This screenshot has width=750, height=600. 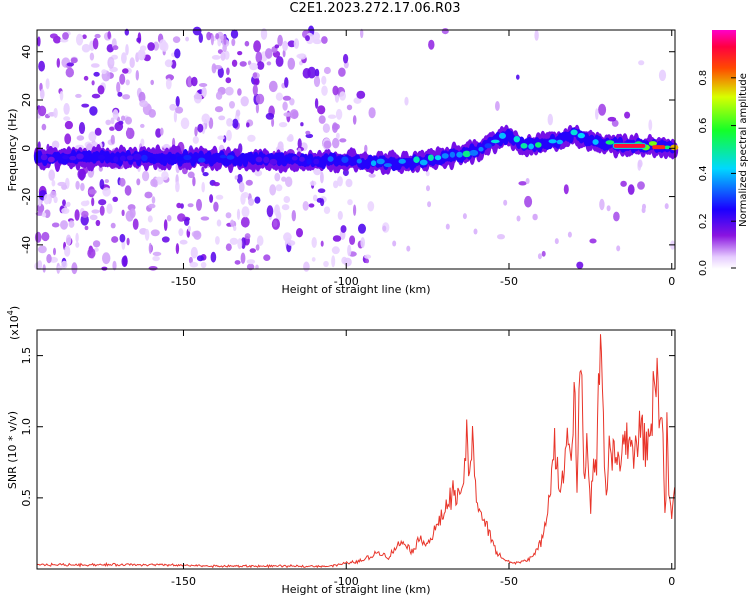 I want to click on colorbar-ticks: 0.0 0.2 0.4 0.6 0.8, so click(x=717, y=173).